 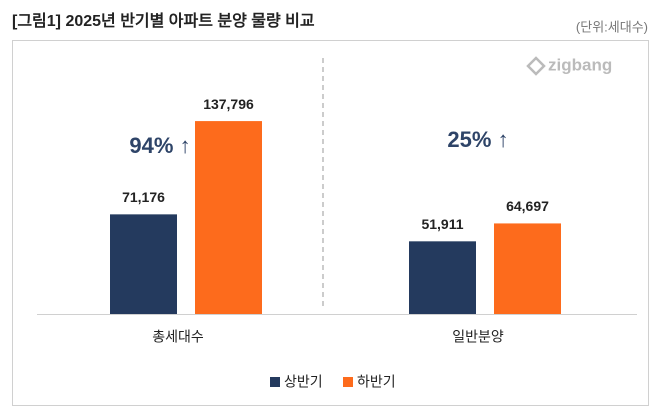 What do you see at coordinates (376, 382) in the screenshot?
I see `legend-label: 하반기` at bounding box center [376, 382].